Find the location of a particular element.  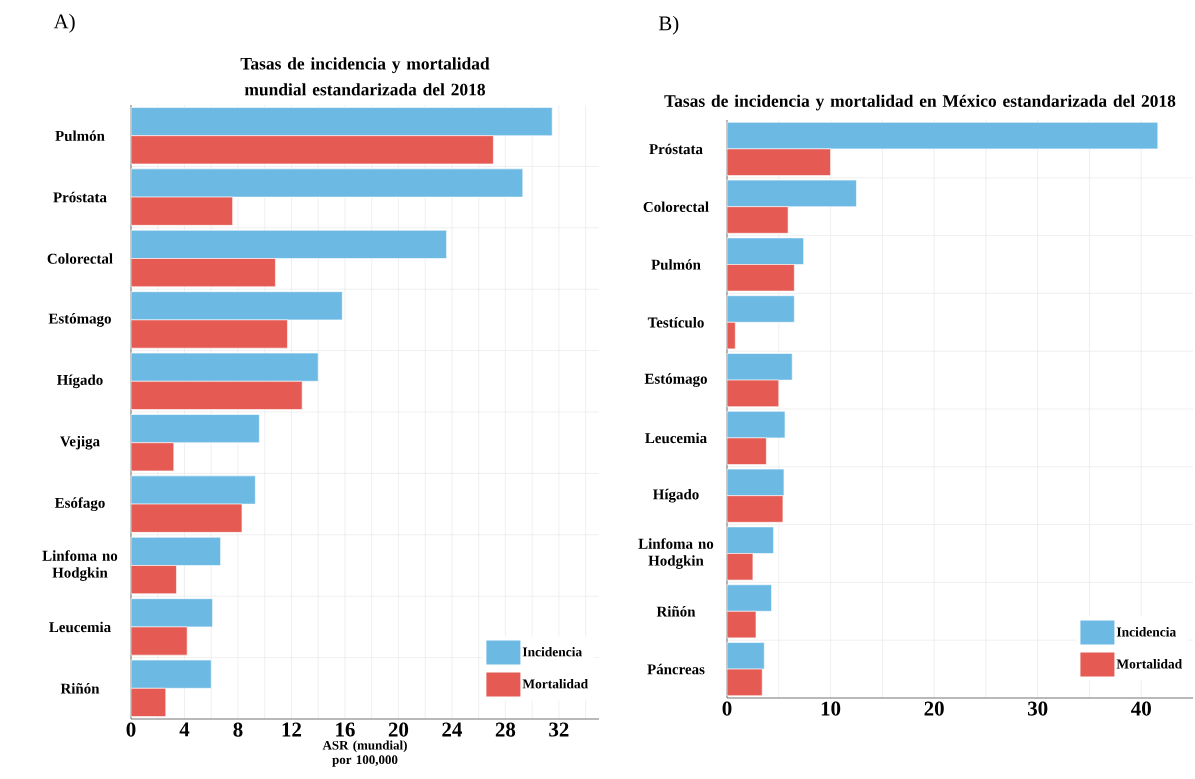

text: A) is located at coordinates (64, 23).